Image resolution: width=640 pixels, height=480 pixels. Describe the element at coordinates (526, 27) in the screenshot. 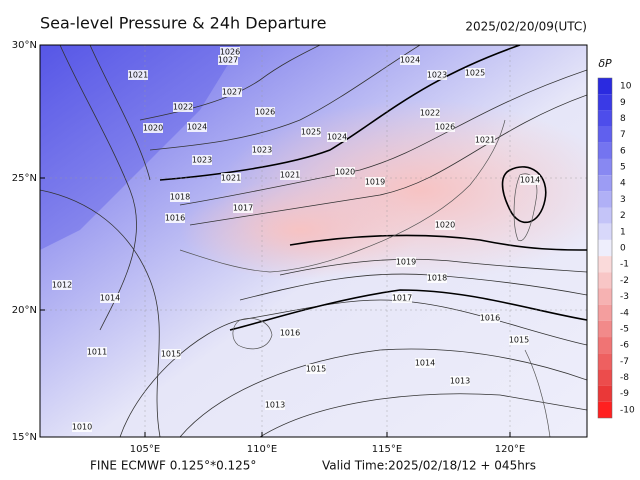

I see `timestamp: 2025/02/20/09(UTC)` at that location.